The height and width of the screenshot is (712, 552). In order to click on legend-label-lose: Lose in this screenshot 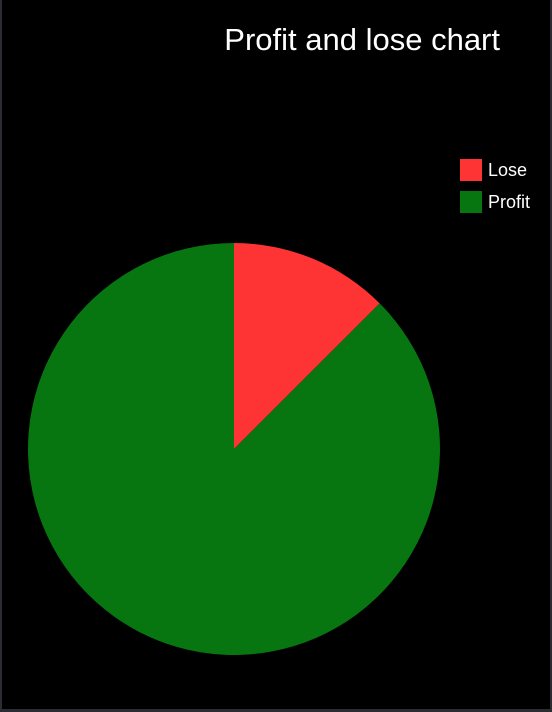, I will do `click(508, 169)`.